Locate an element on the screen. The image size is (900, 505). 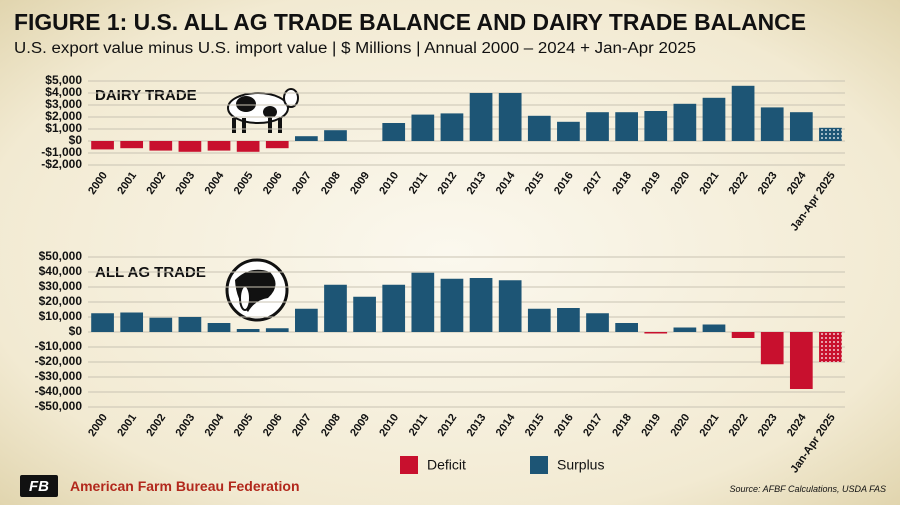
y-tick-label: $5,000 is located at coordinates (63, 80).